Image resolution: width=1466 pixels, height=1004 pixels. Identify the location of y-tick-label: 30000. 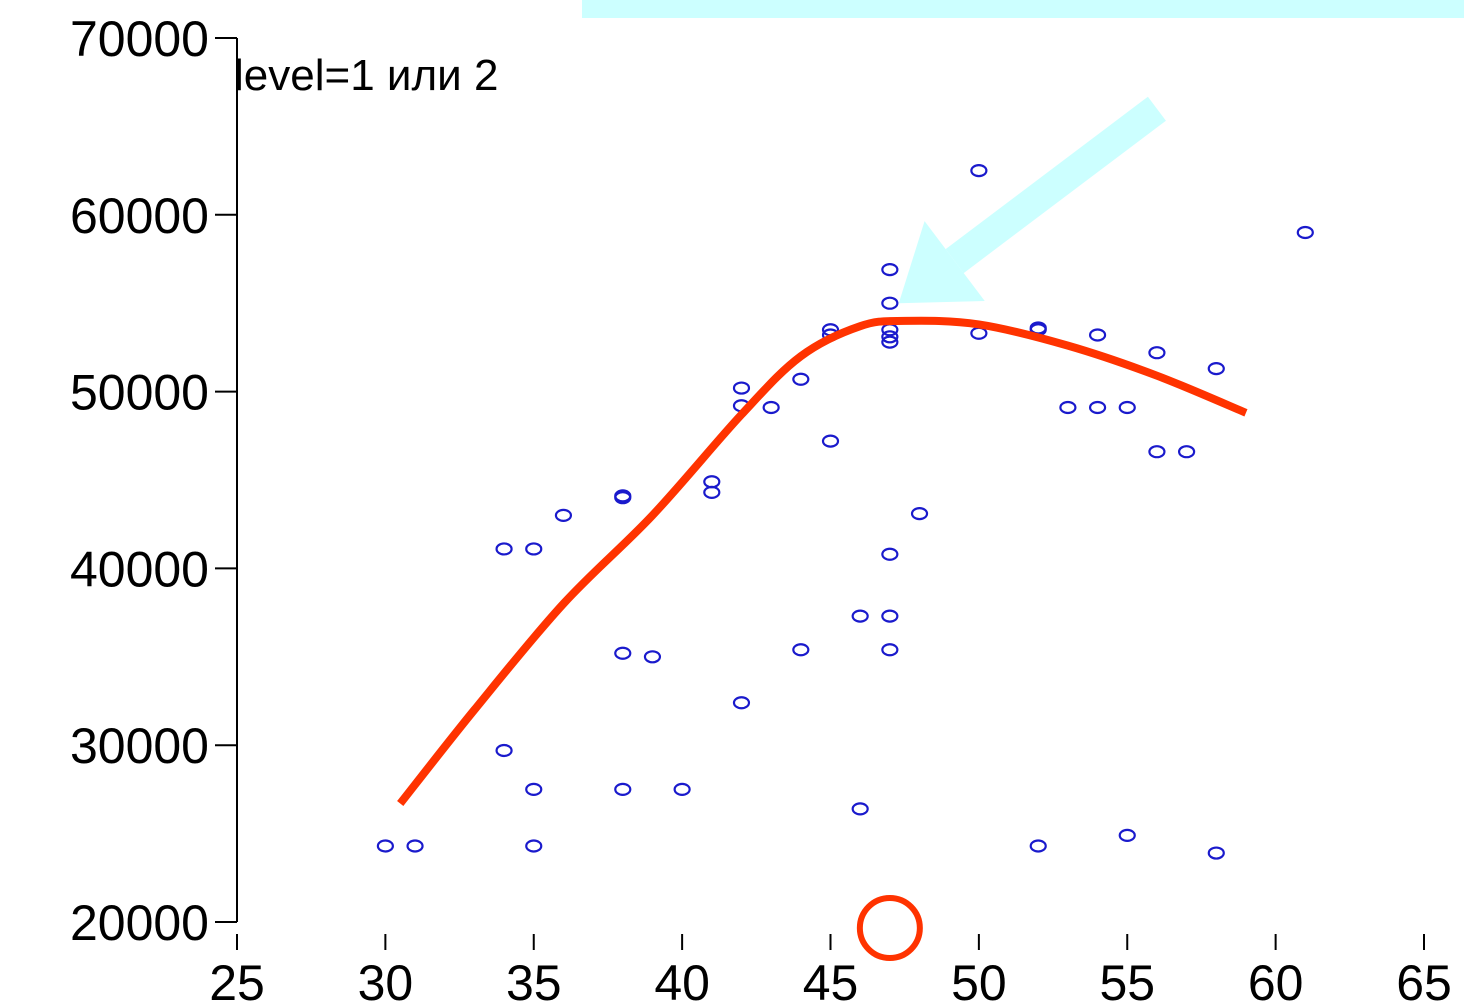
(139, 746).